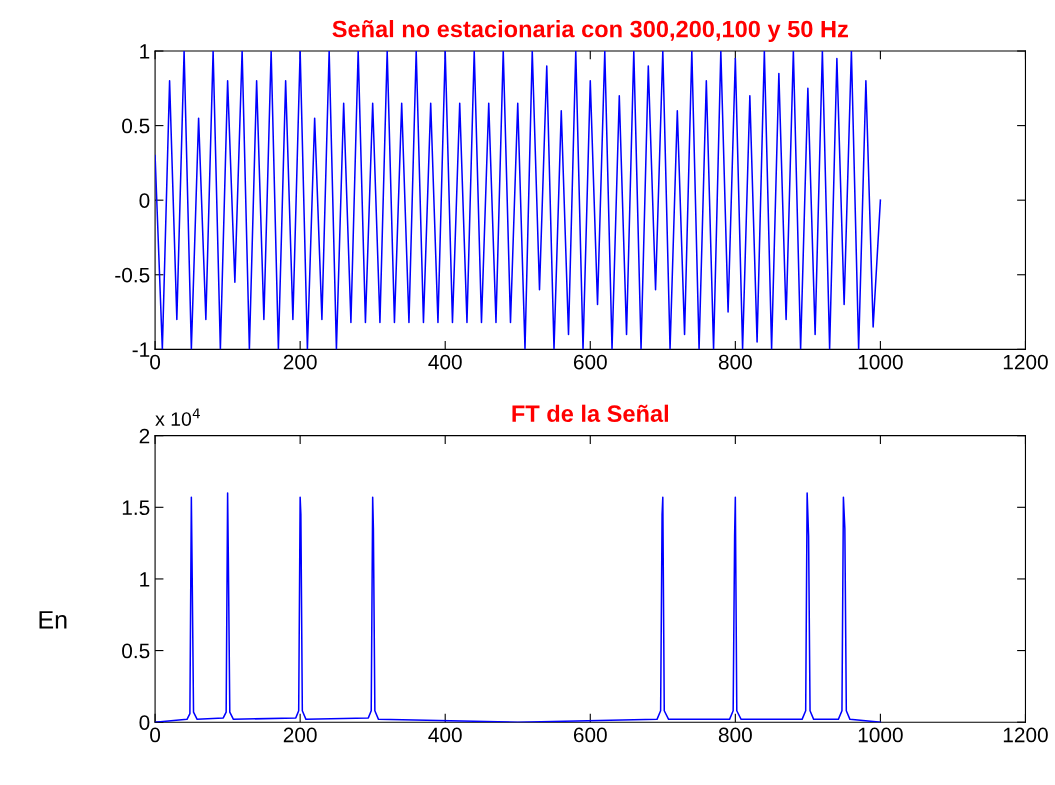  Describe the element at coordinates (136, 508) in the screenshot. I see `y-tick-label: 1.5` at that location.